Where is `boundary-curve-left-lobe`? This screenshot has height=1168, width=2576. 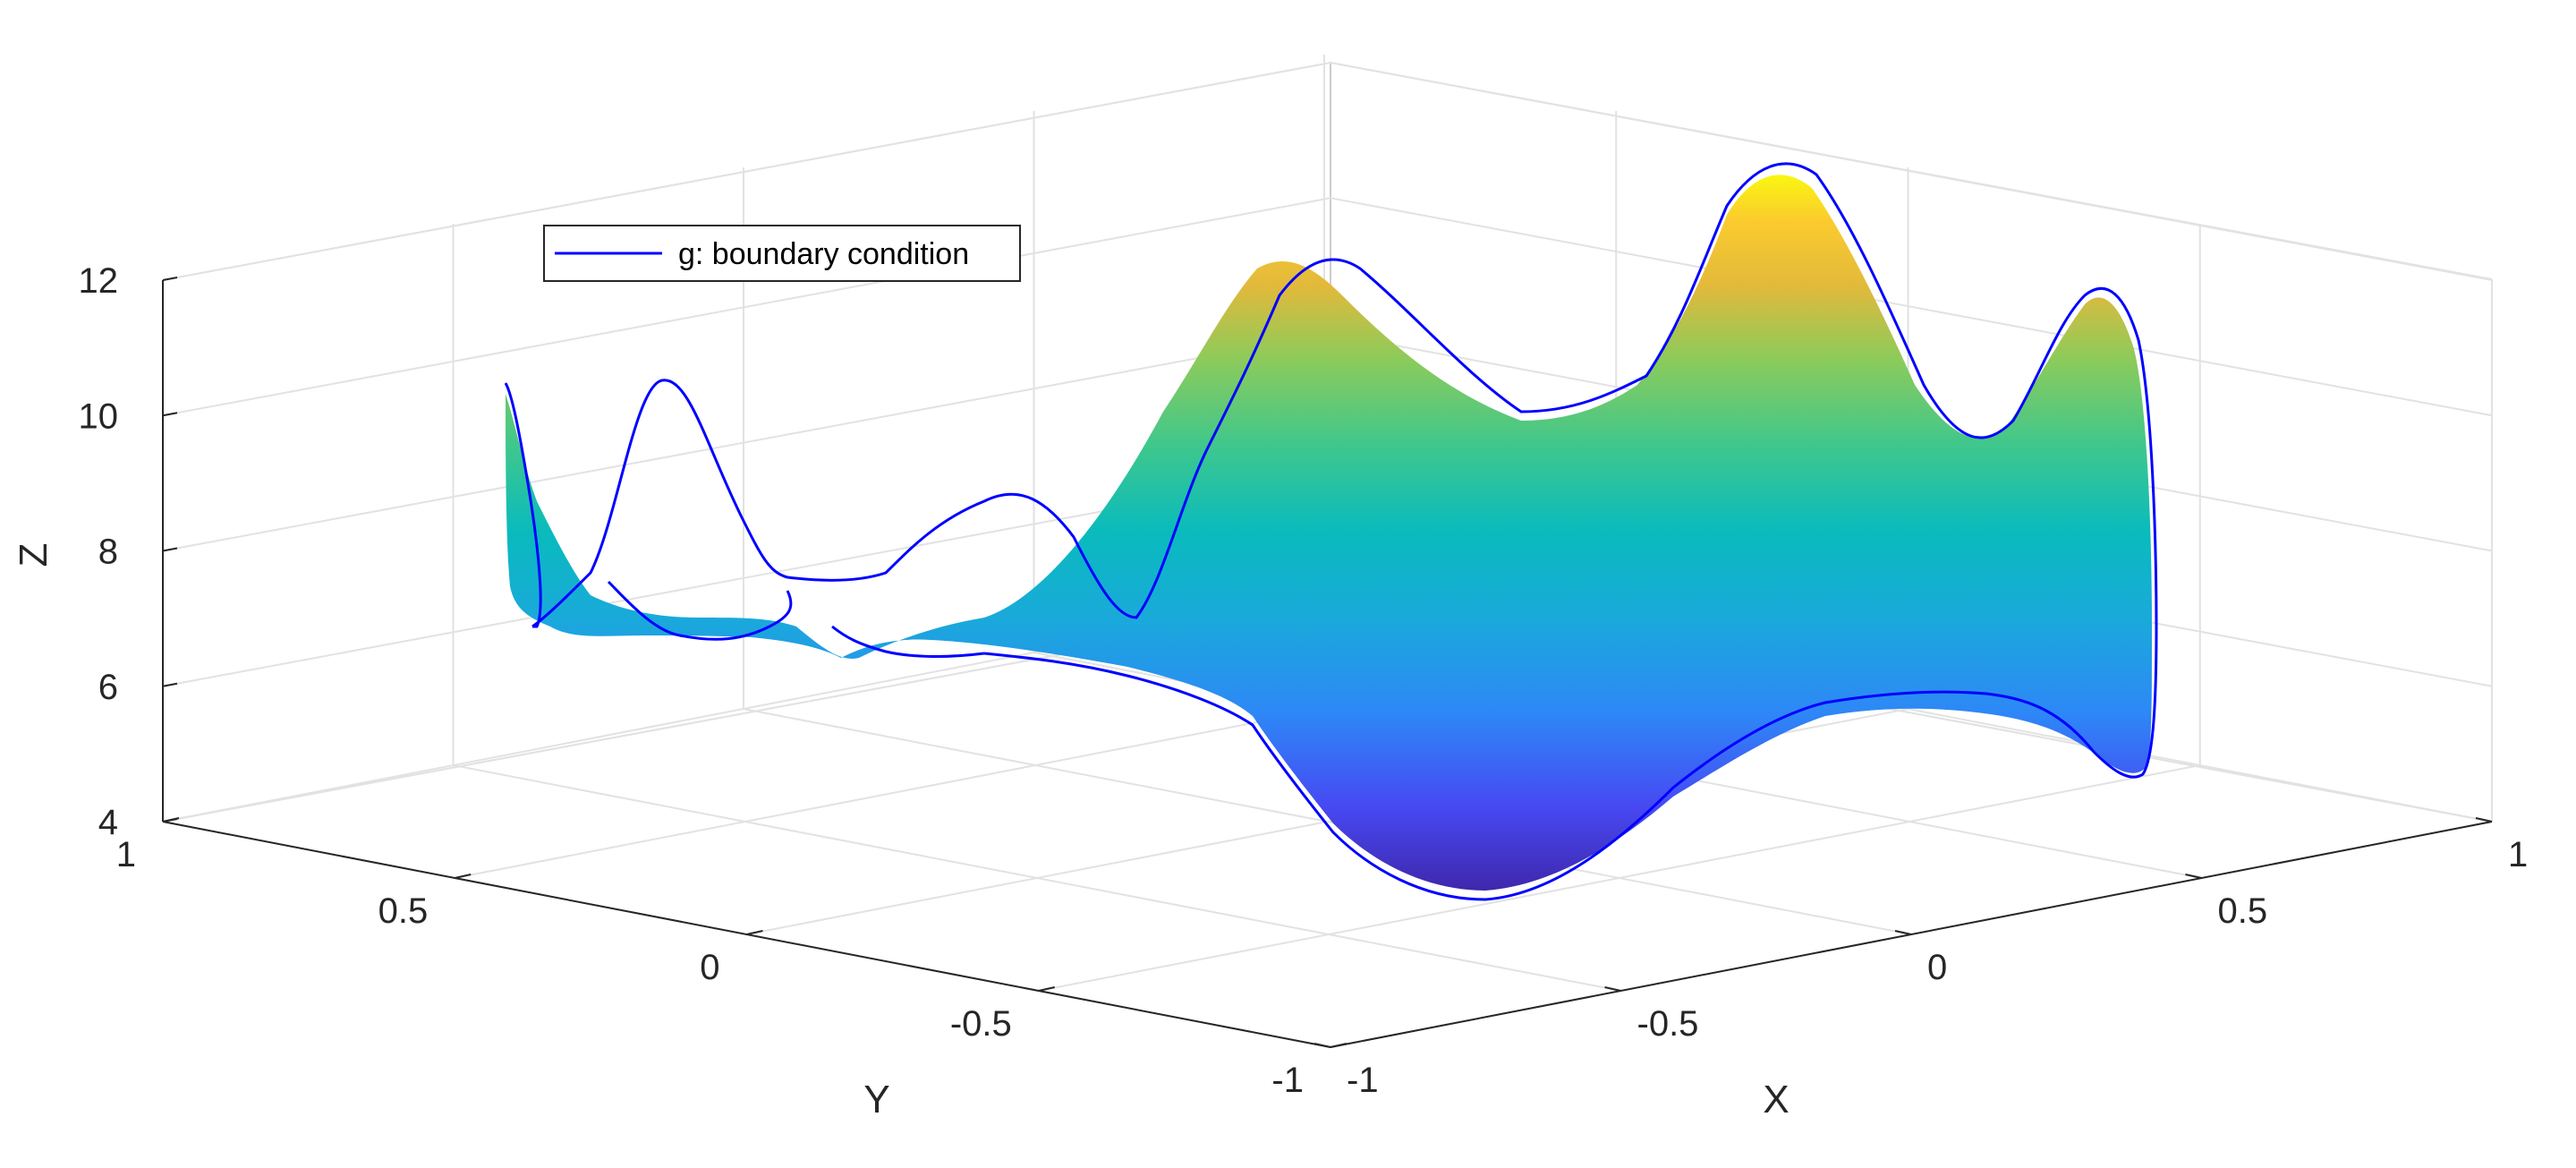
boundary-curve-left-lobe is located at coordinates (700, 610).